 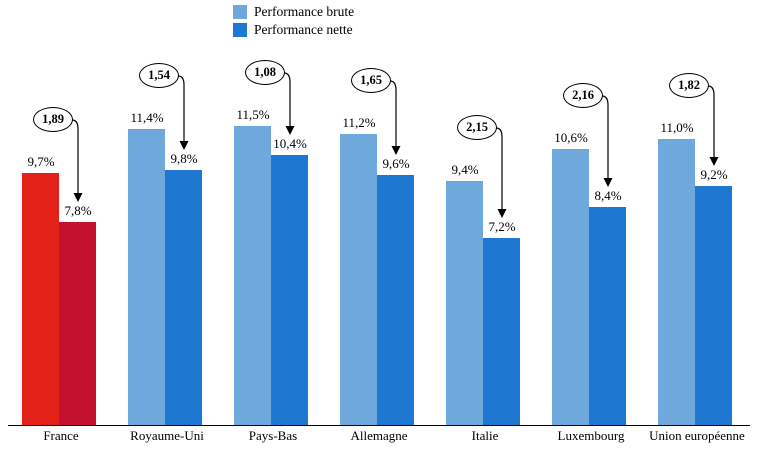 I want to click on legend-label-brute: Performance brute, so click(x=304, y=11).